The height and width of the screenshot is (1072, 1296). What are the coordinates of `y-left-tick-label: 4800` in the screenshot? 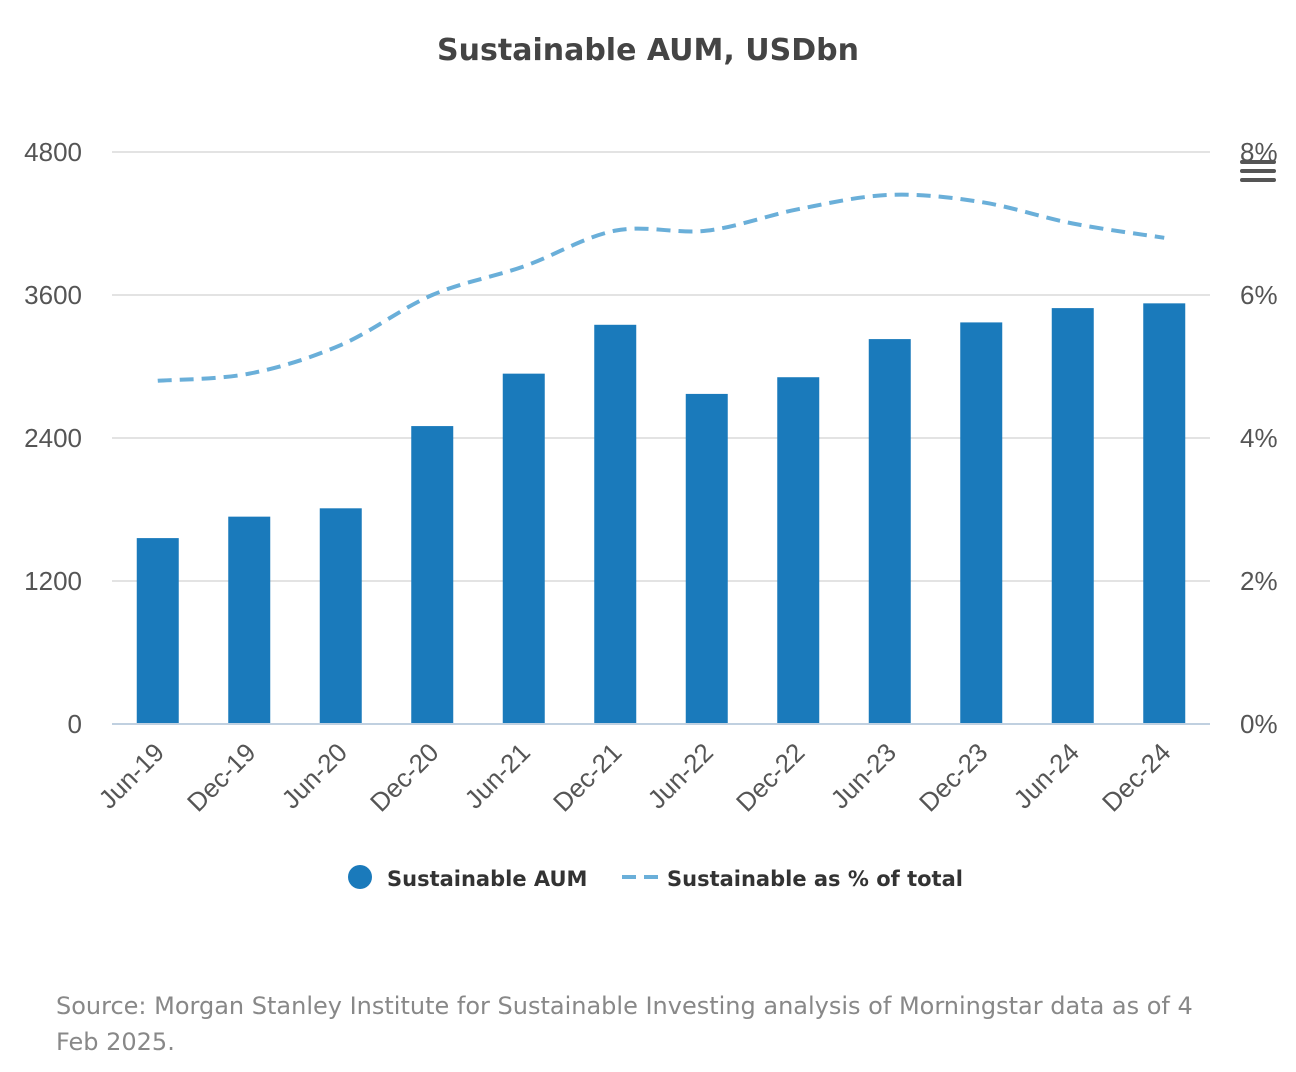 It's located at (53, 152).